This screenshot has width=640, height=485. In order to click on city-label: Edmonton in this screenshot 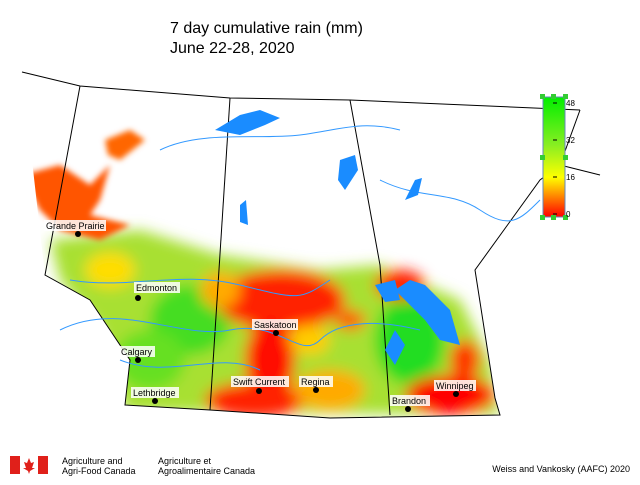, I will do `click(156, 288)`.